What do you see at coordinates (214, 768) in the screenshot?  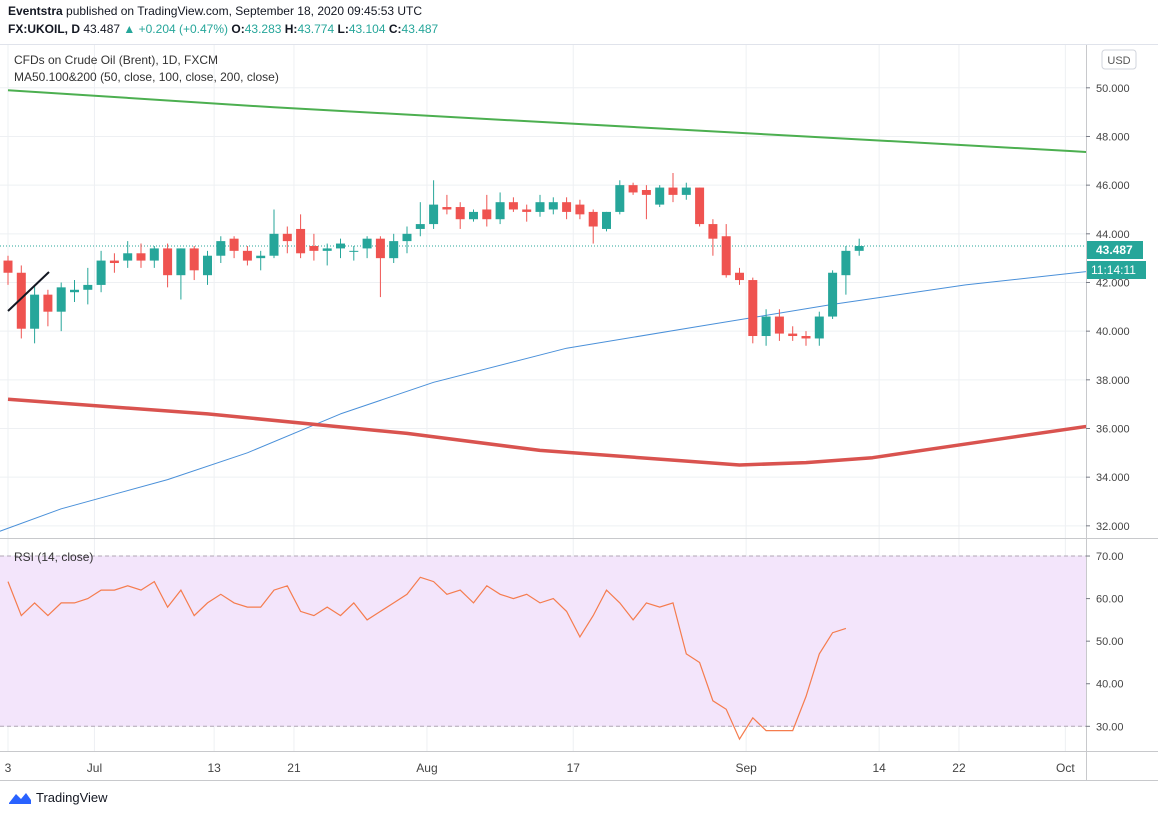 I see `time-tick-label: 13` at bounding box center [214, 768].